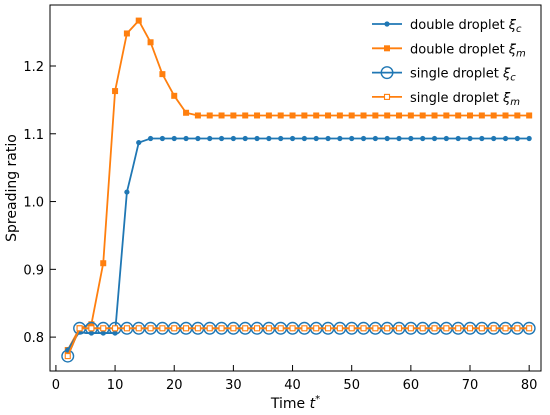 This screenshot has width=550, height=415. I want to click on x-tick-label: 0, so click(56, 385).